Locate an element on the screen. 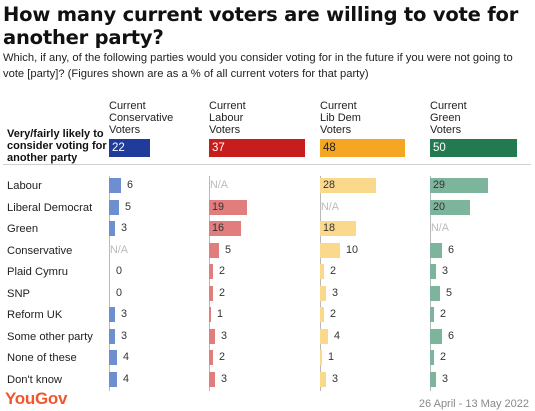  separator-line is located at coordinates (267, 164).